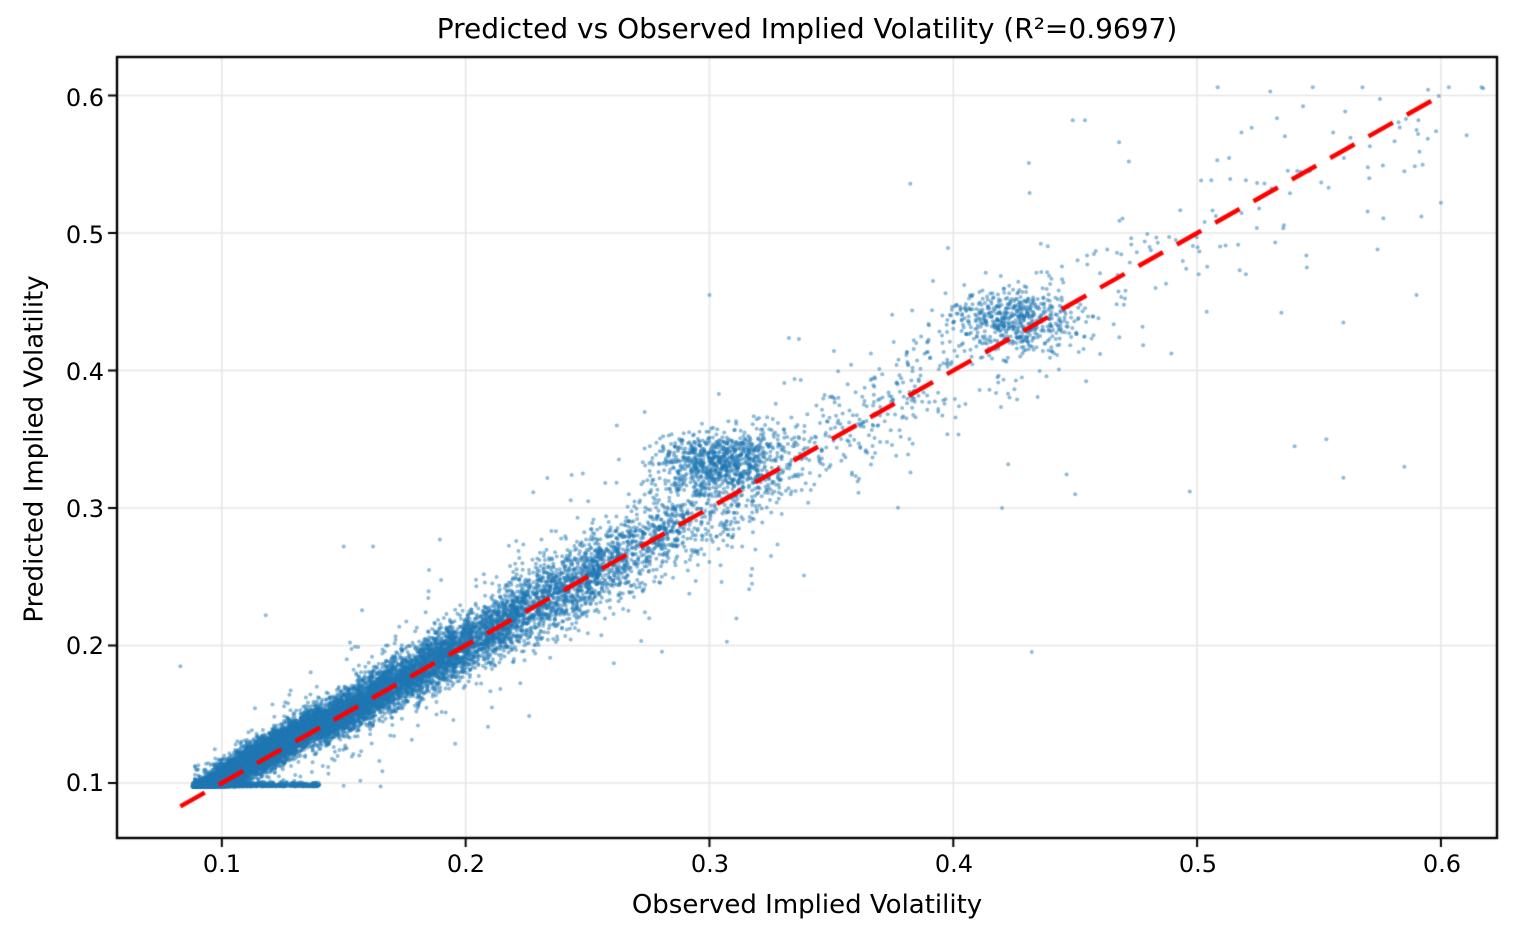 The image size is (1516, 940). What do you see at coordinates (954, 864) in the screenshot?
I see `x-tick-0.4: 0.4` at bounding box center [954, 864].